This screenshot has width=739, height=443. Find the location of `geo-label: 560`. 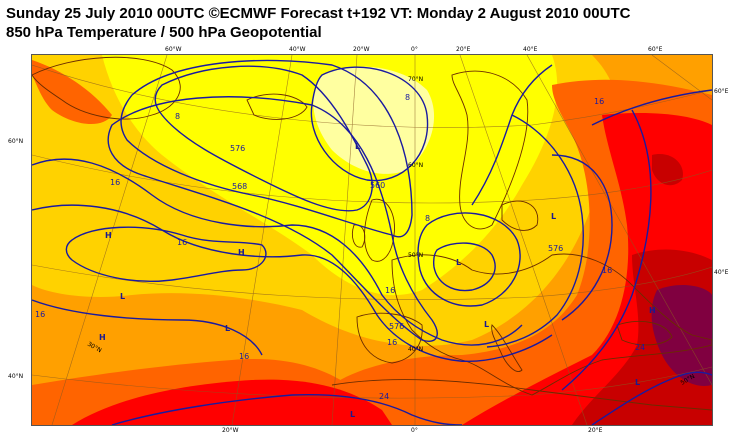

geo-label: 560 is located at coordinates (377, 185).